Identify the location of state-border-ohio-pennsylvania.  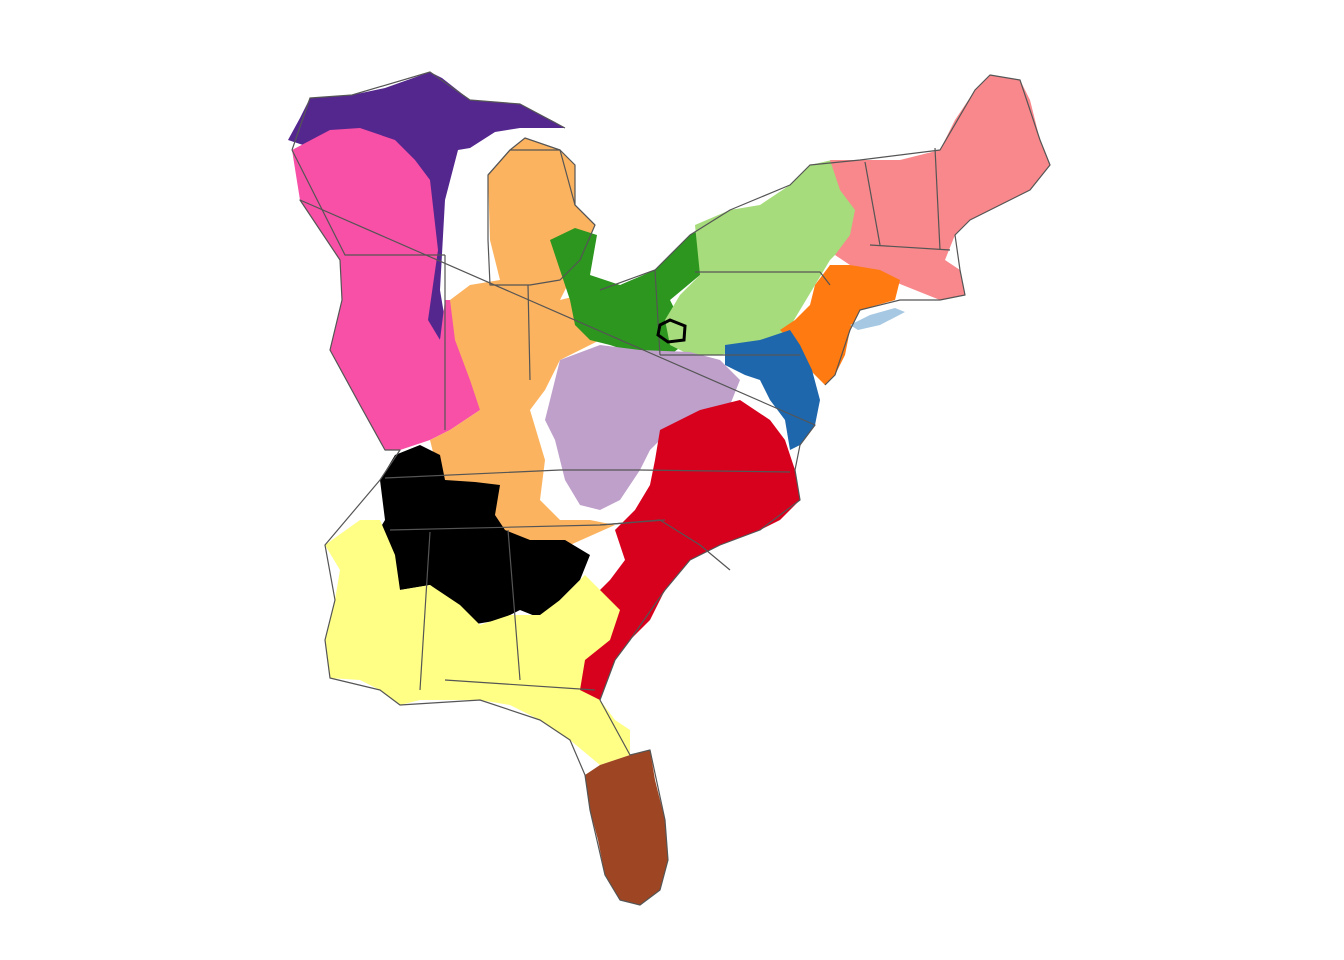
(657, 312).